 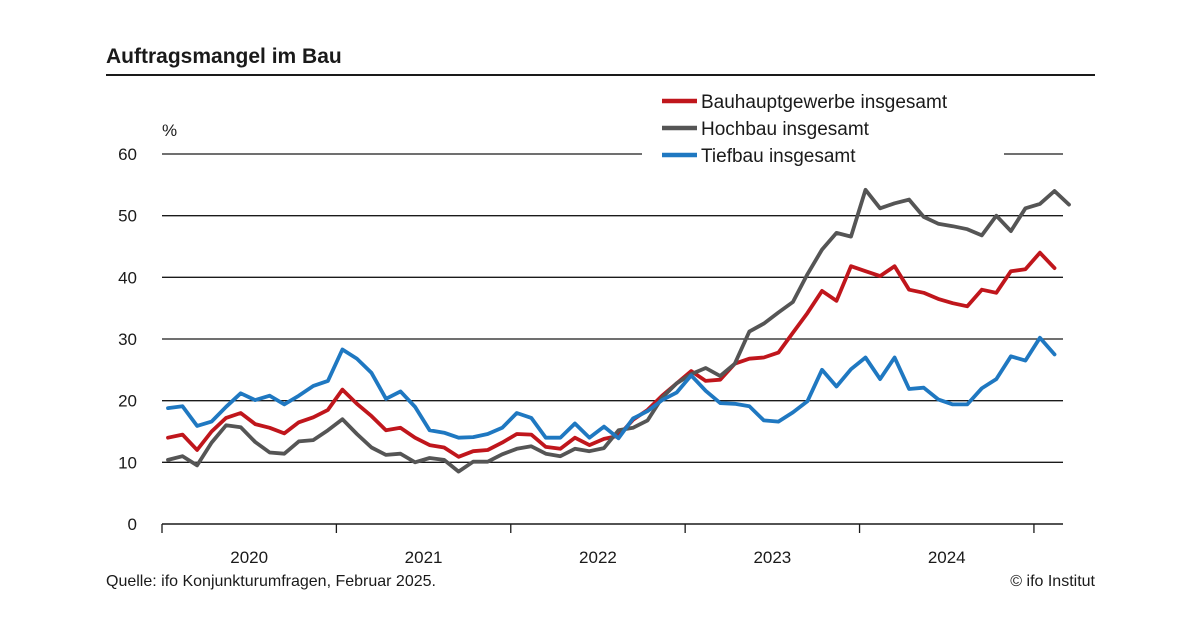 What do you see at coordinates (772, 557) in the screenshot?
I see `x-tick-label: 2023` at bounding box center [772, 557].